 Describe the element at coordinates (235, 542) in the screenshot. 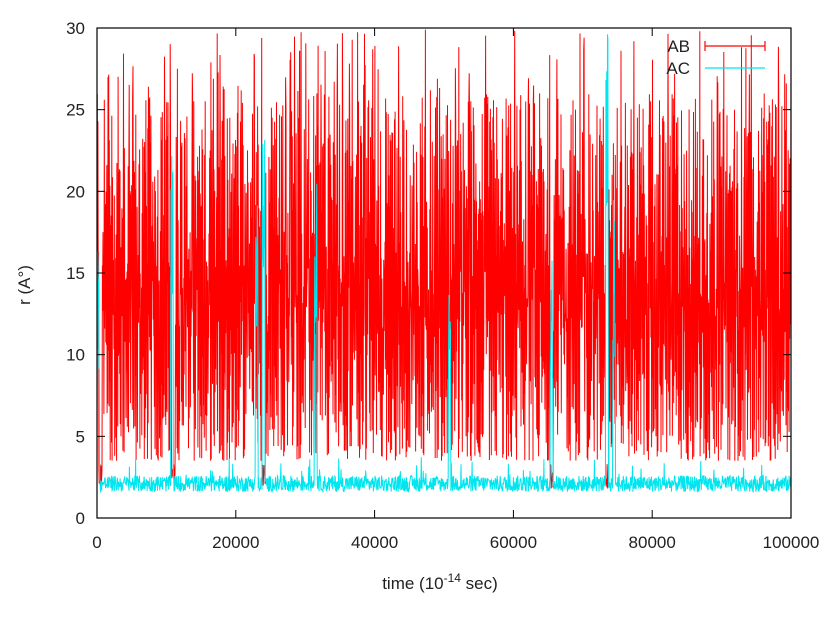

I see `x-tick-label: 20000` at that location.